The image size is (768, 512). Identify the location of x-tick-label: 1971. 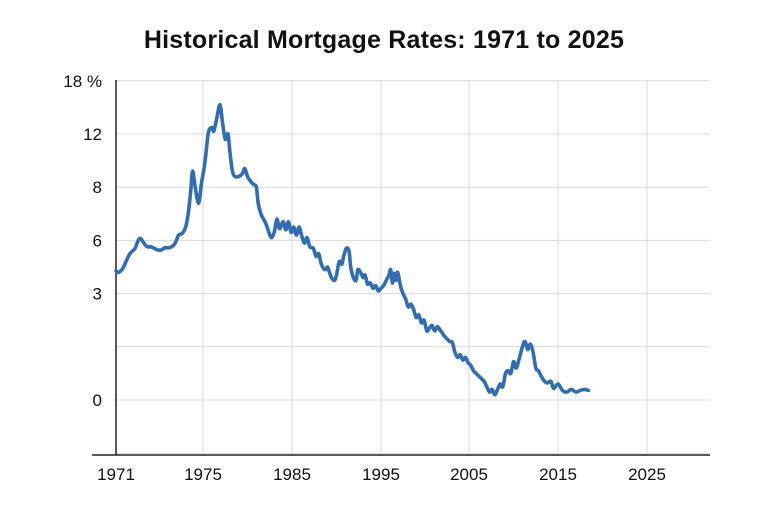
(116, 474).